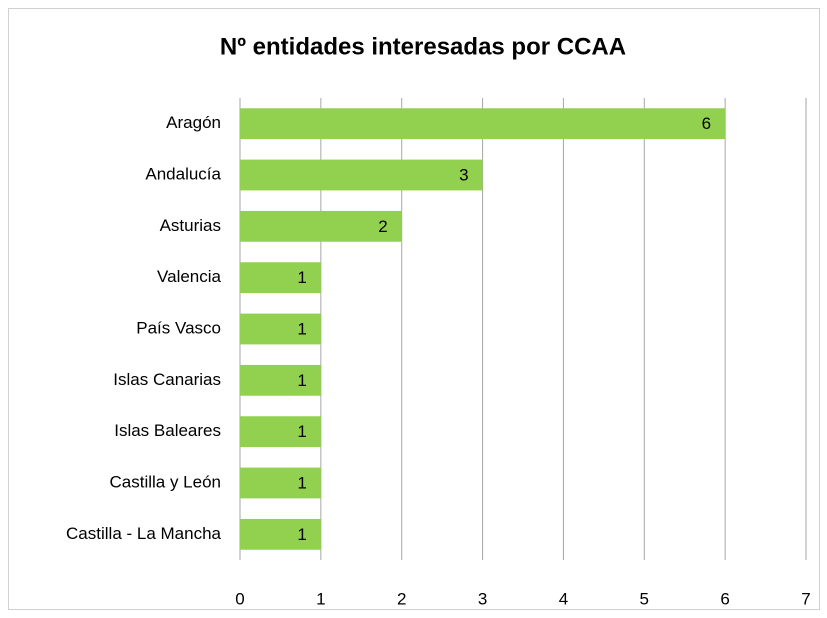 The height and width of the screenshot is (618, 827). What do you see at coordinates (183, 173) in the screenshot?
I see `y-tick-label: Andalucía` at bounding box center [183, 173].